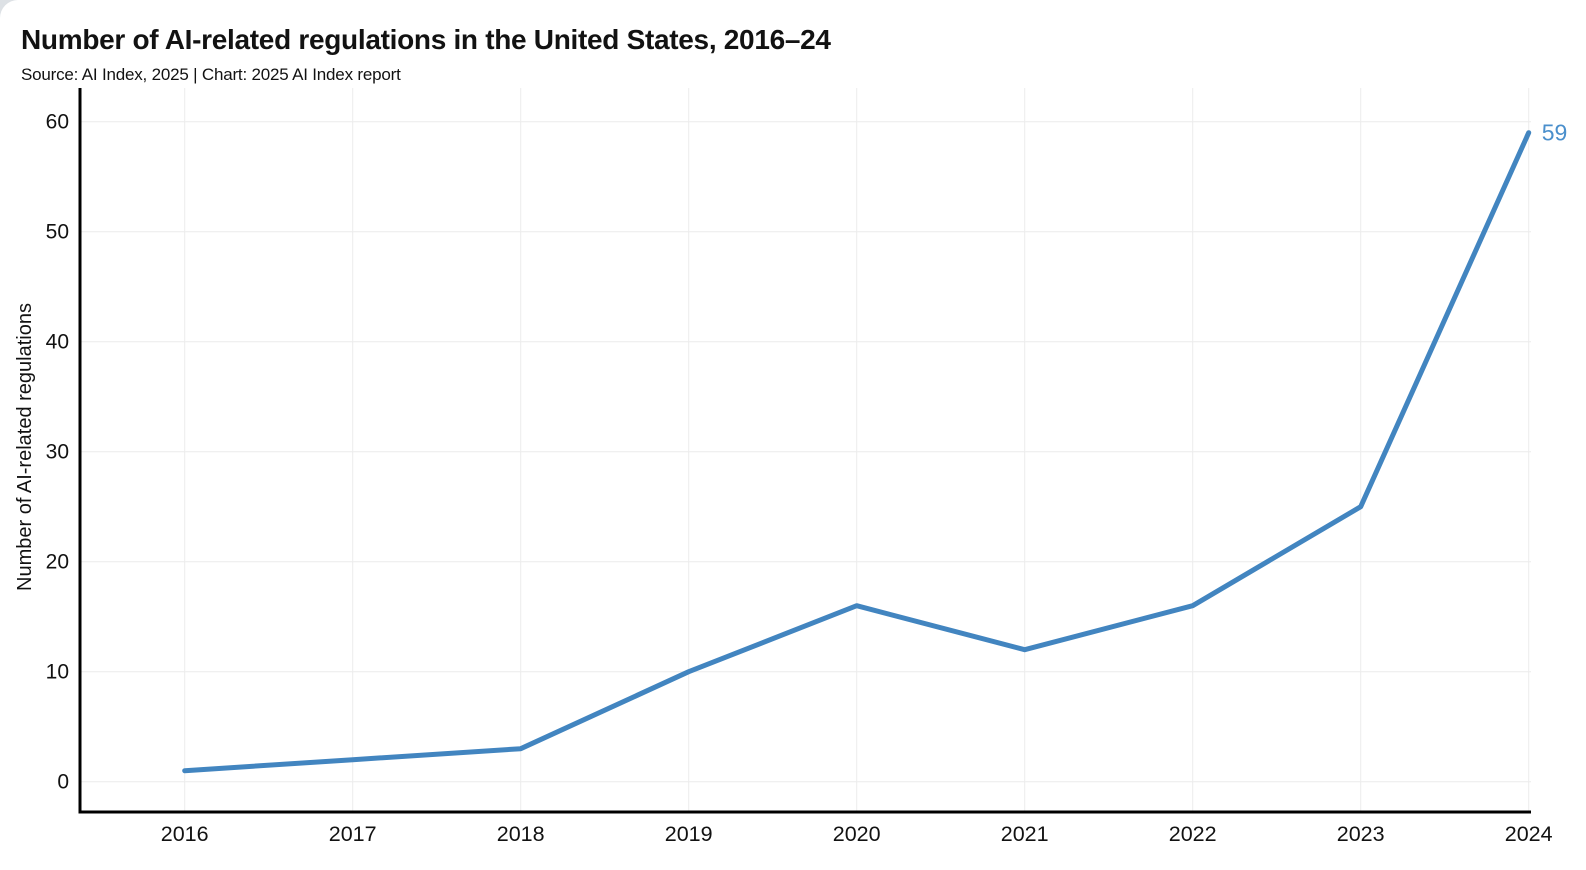 This screenshot has width=1586, height=870. I want to click on y-tick-label: 10, so click(57, 672).